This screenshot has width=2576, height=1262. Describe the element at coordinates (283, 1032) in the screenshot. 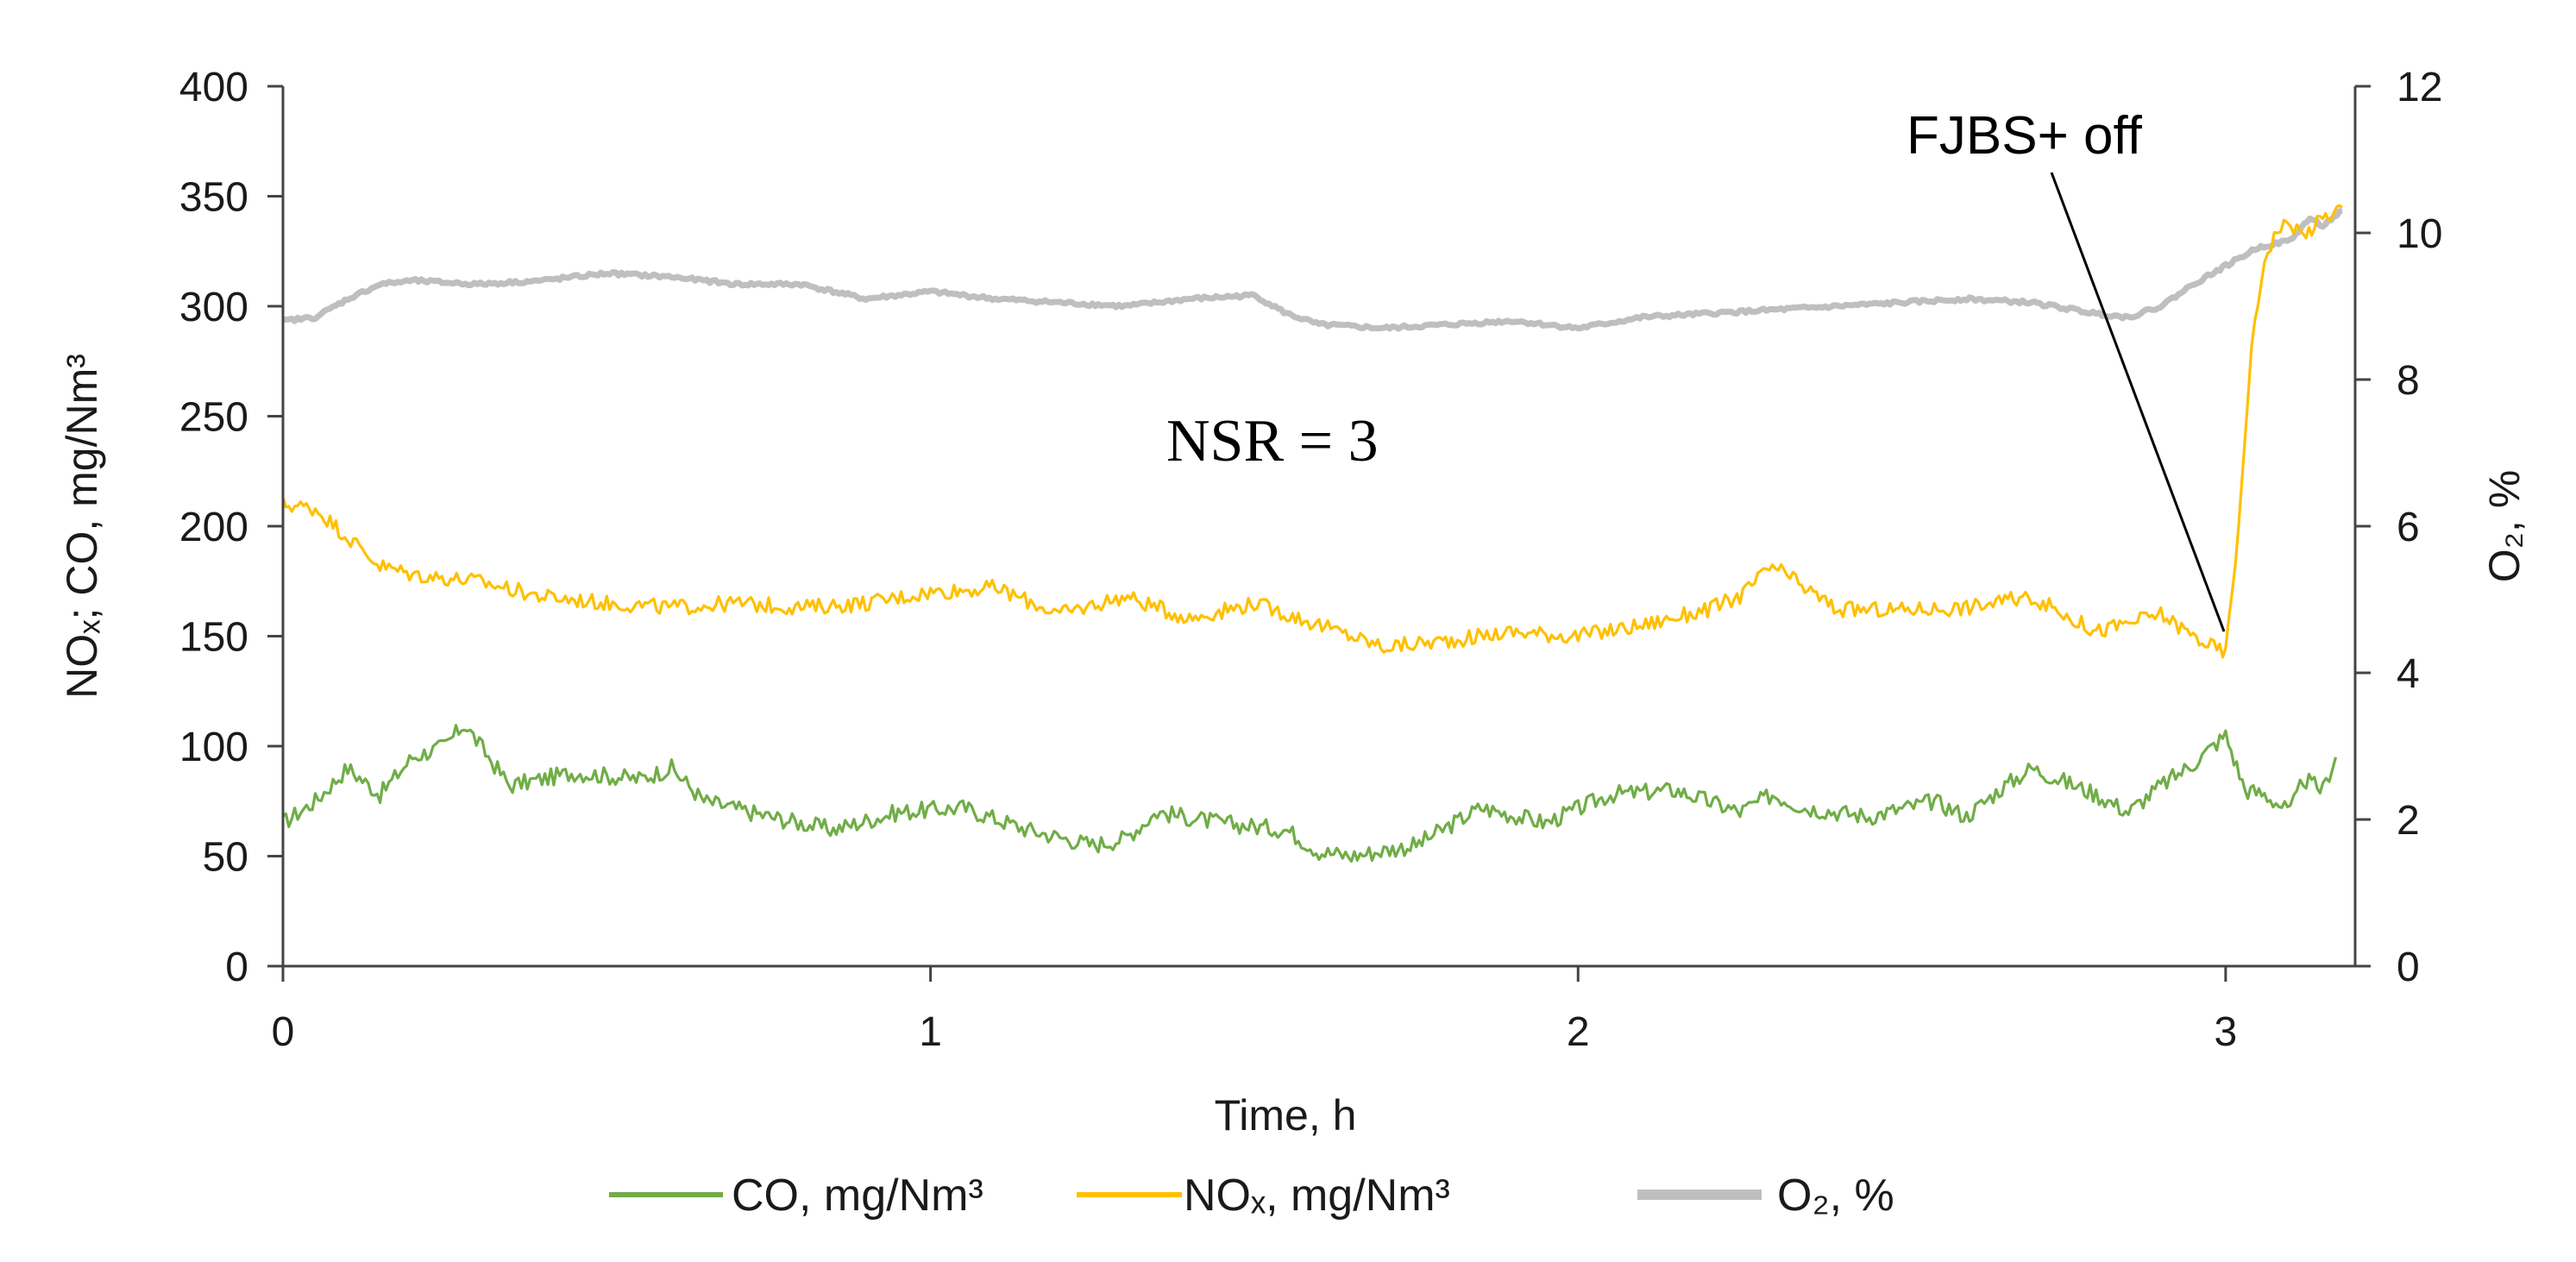

I see `x-tick-label: 0` at that location.